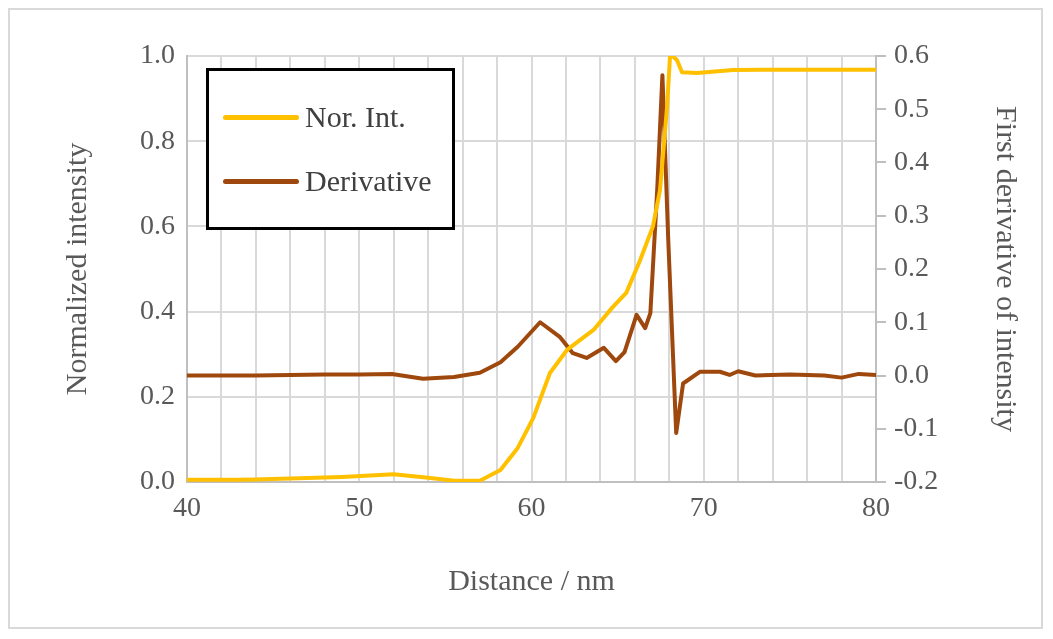  What do you see at coordinates (355, 117) in the screenshot?
I see `legend-label: Nor. Int.` at bounding box center [355, 117].